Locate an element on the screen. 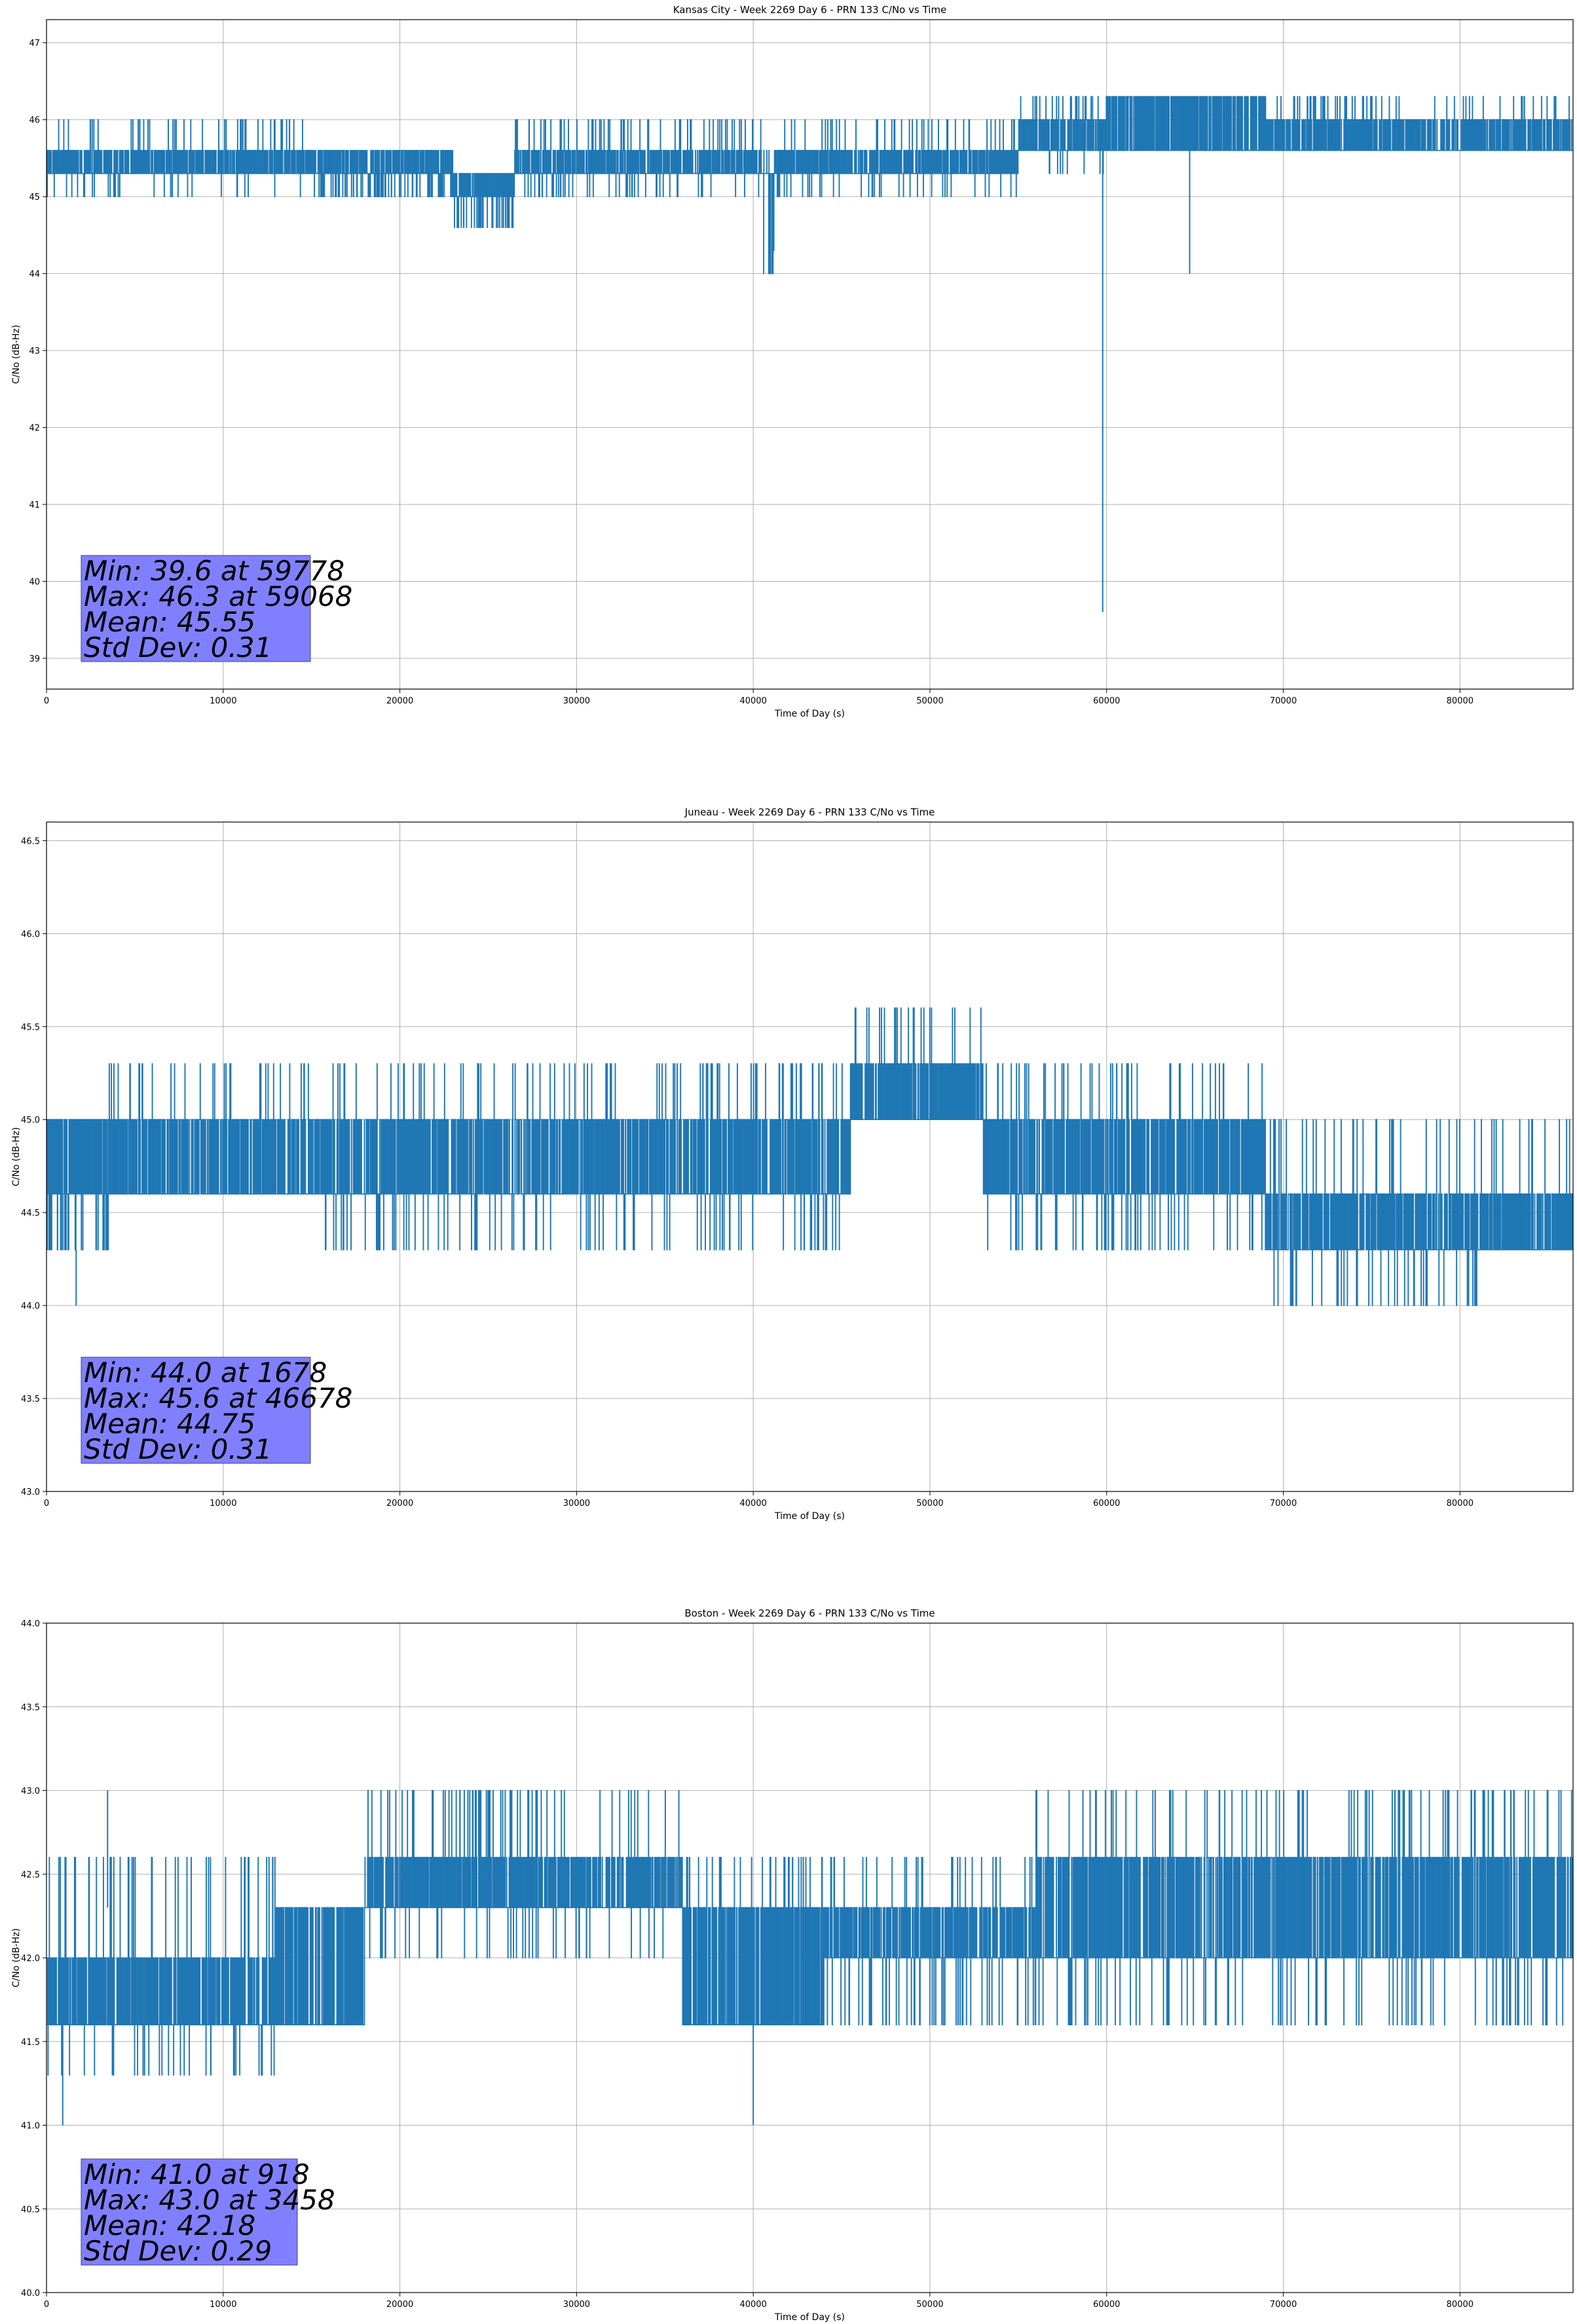 The width and height of the screenshot is (1577, 2324). y-tick-label: 41.0 is located at coordinates (30, 2126).